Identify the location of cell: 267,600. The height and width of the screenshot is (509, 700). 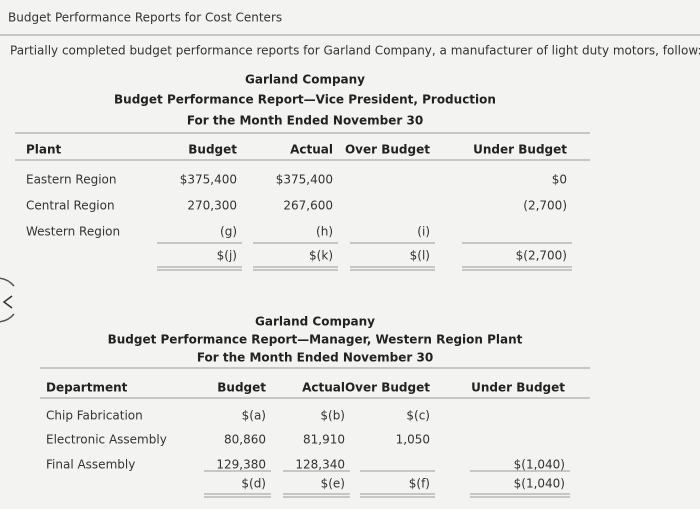
(308, 206).